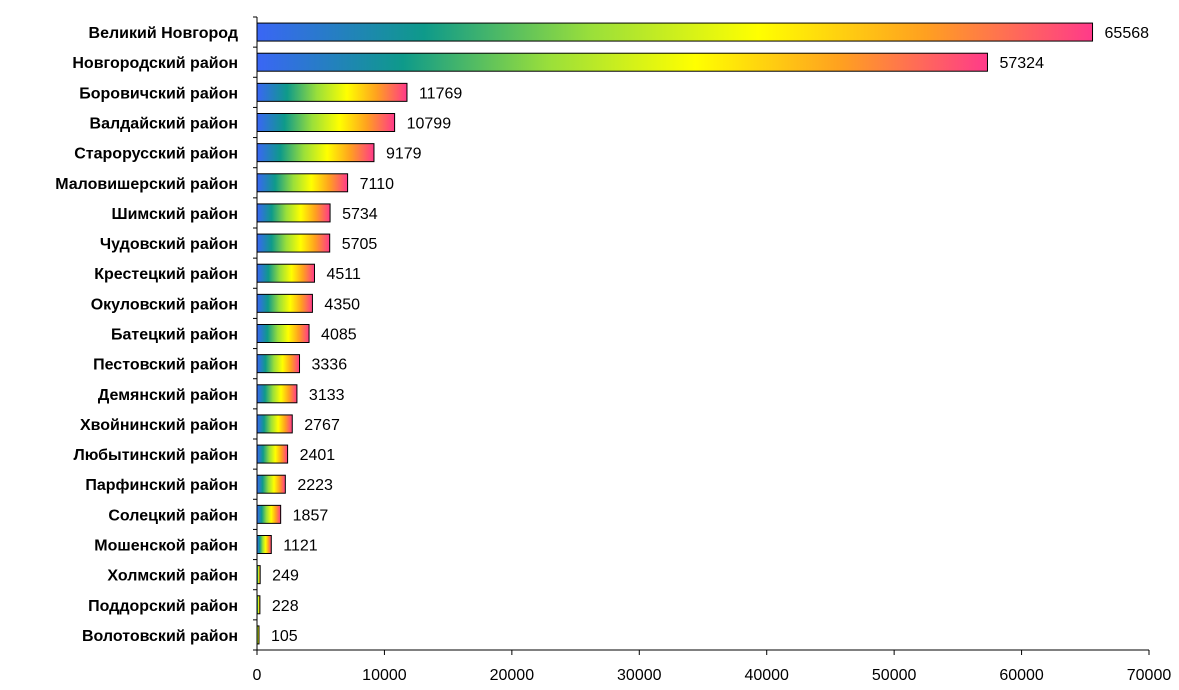 The width and height of the screenshot is (1179, 690). Describe the element at coordinates (766, 675) in the screenshot. I see `x-tick-label: 40000` at that location.